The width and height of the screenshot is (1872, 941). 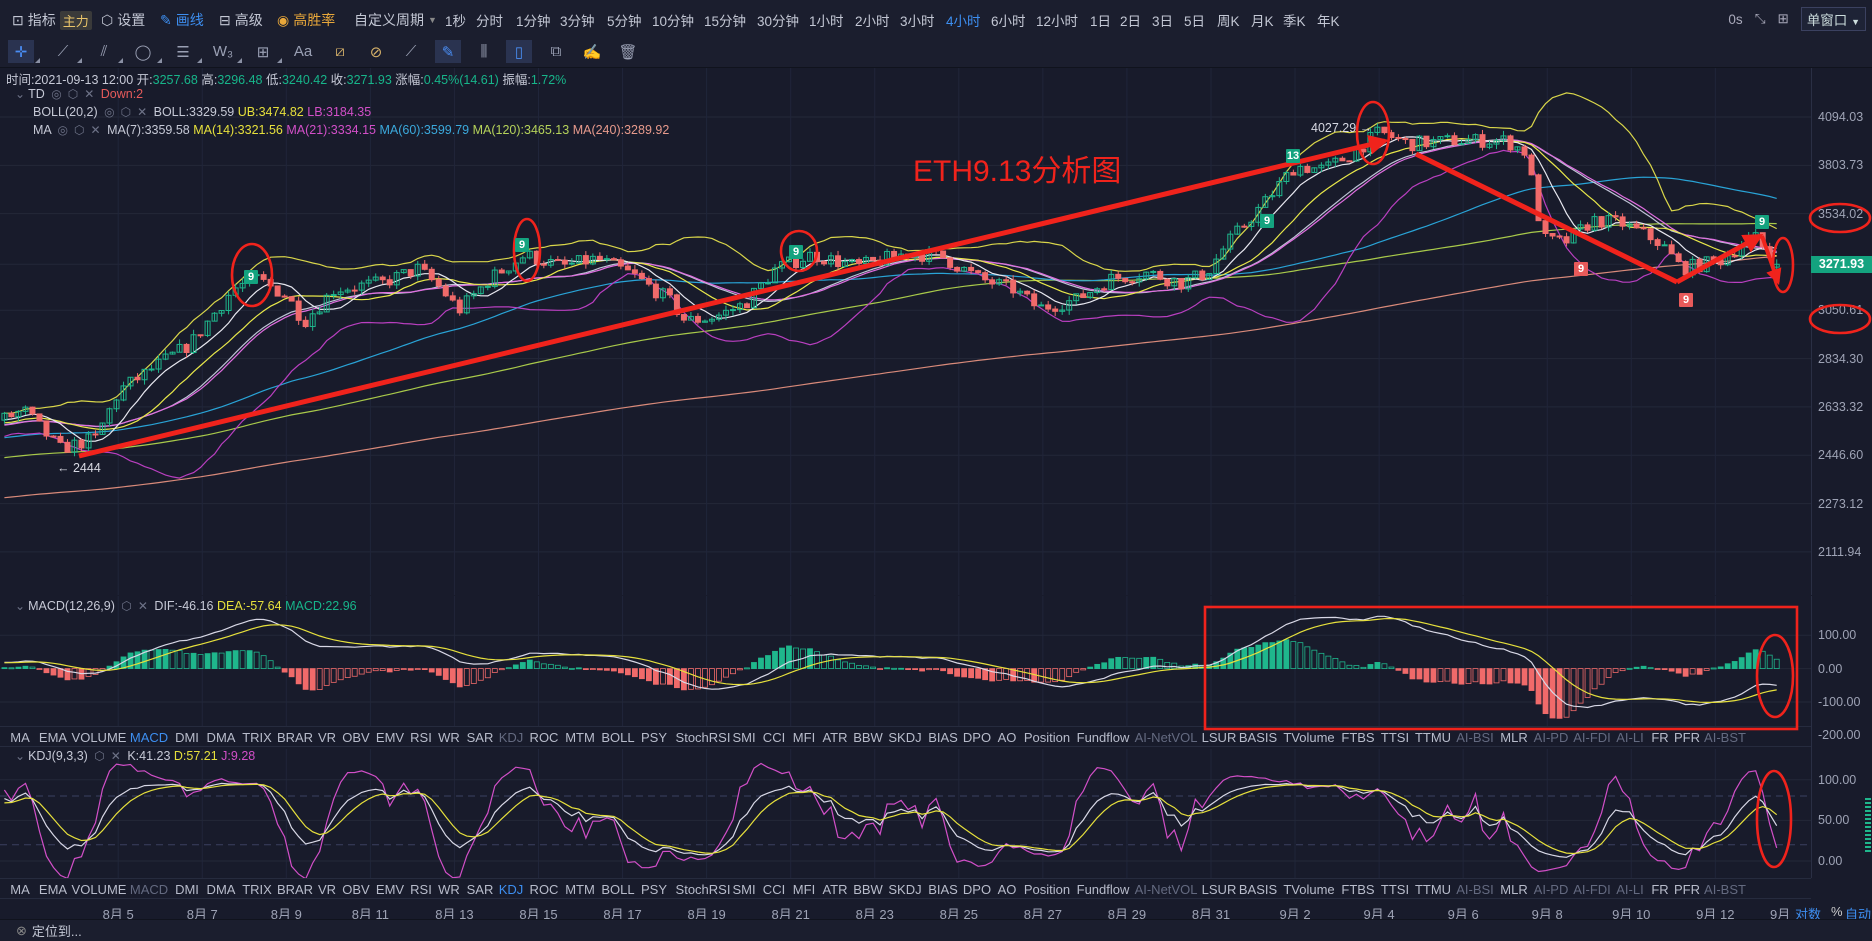 I want to click on indicator-tab-mlr: MLR, so click(x=1514, y=889).